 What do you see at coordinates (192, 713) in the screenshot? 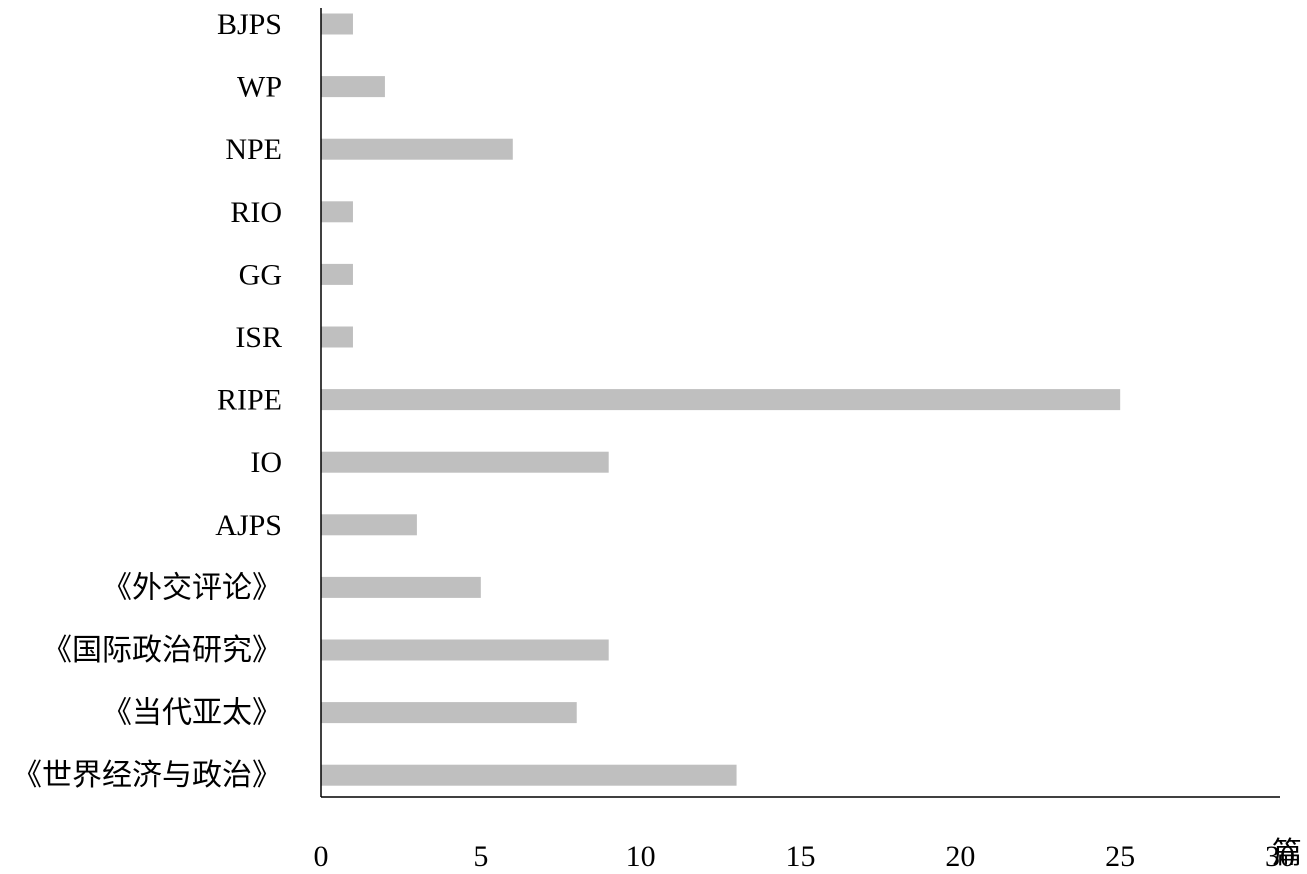
I see `category-label-当代亚太: 《当代亚太》` at bounding box center [192, 713].